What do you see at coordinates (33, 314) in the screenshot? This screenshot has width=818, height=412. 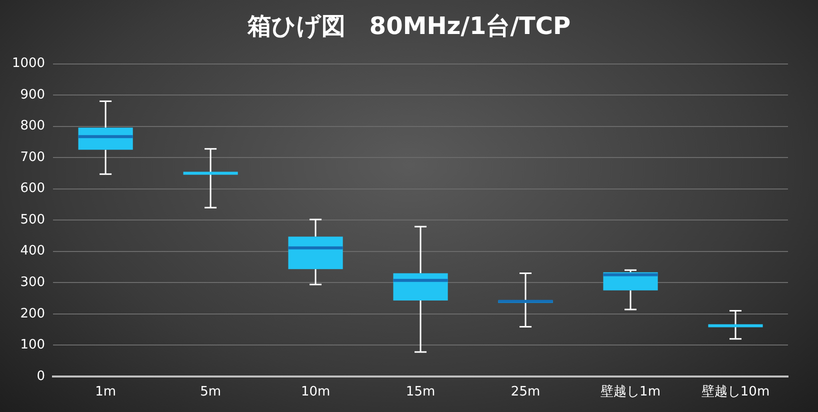 I see `y-tick-label: 200` at bounding box center [33, 314].